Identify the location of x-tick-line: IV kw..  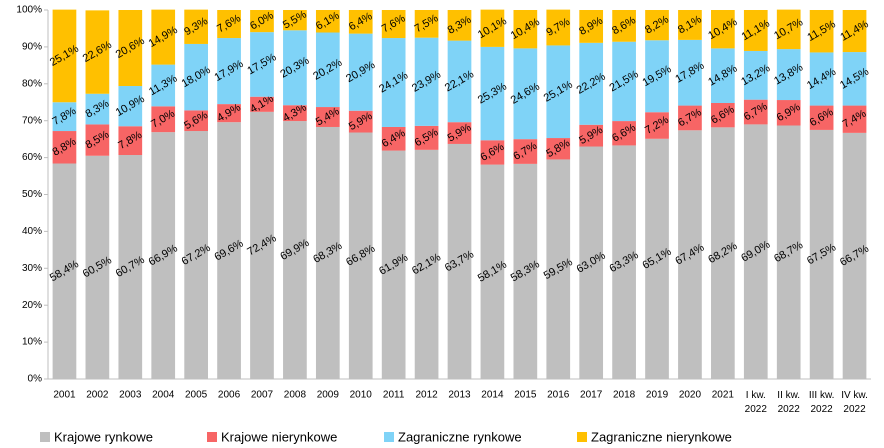
(854, 395).